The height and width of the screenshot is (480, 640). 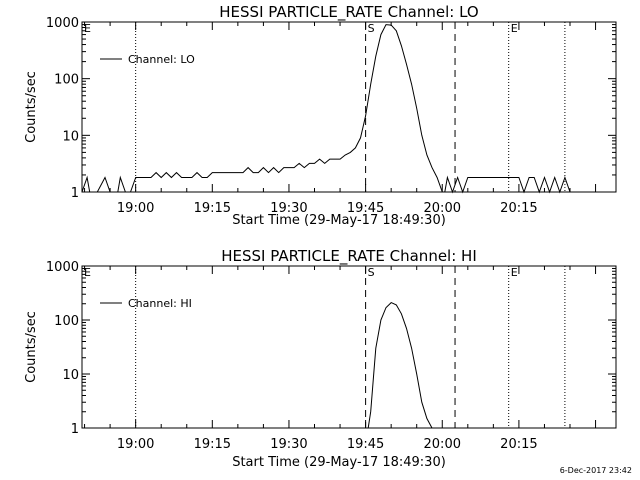 I want to click on chart-title: HESSI PARTICLE_RATE Channel: LO, so click(x=348, y=12).